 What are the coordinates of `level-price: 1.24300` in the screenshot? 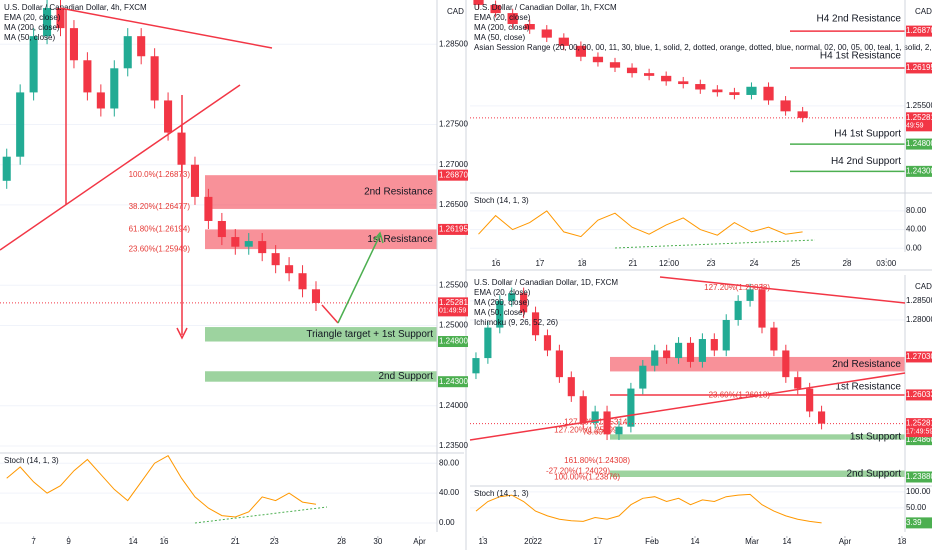 It's located at (453, 381).